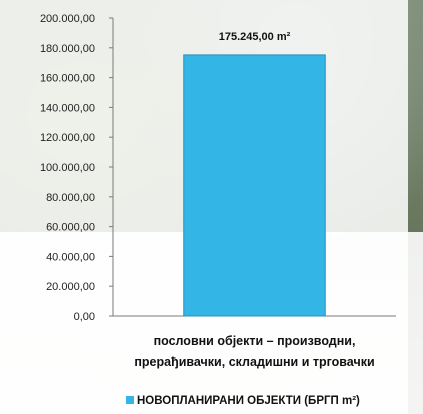 The height and width of the screenshot is (414, 423). I want to click on category-label: пословни објекти – производни,, so click(255, 341).